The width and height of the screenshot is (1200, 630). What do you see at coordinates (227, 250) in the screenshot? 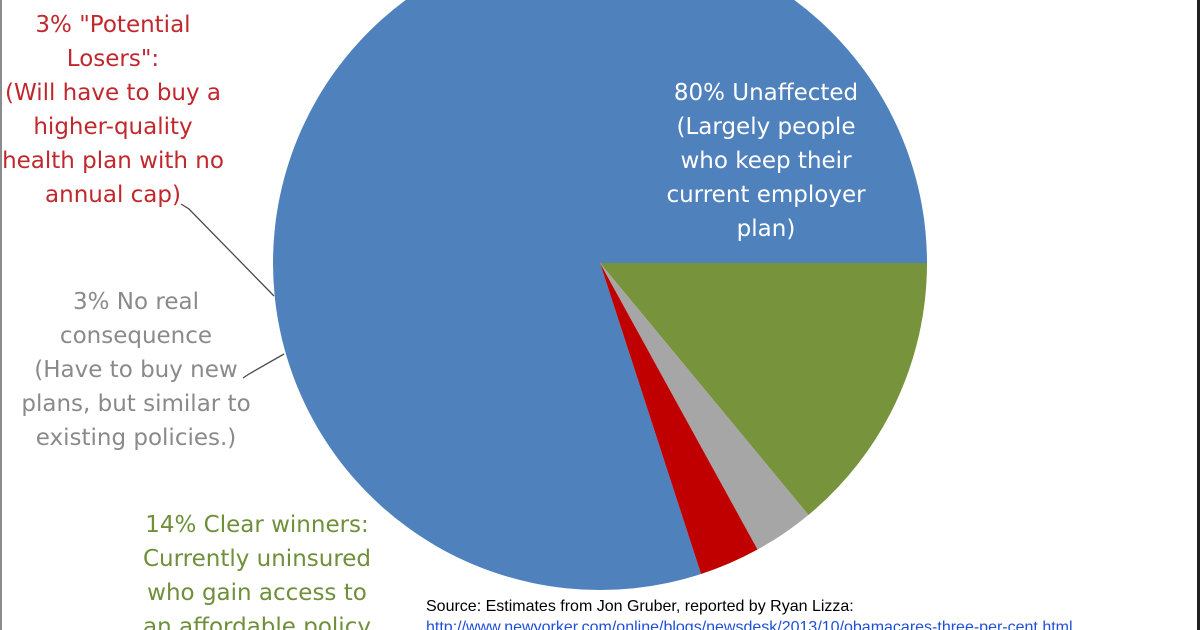
I see `leader-line-potential-losers` at bounding box center [227, 250].